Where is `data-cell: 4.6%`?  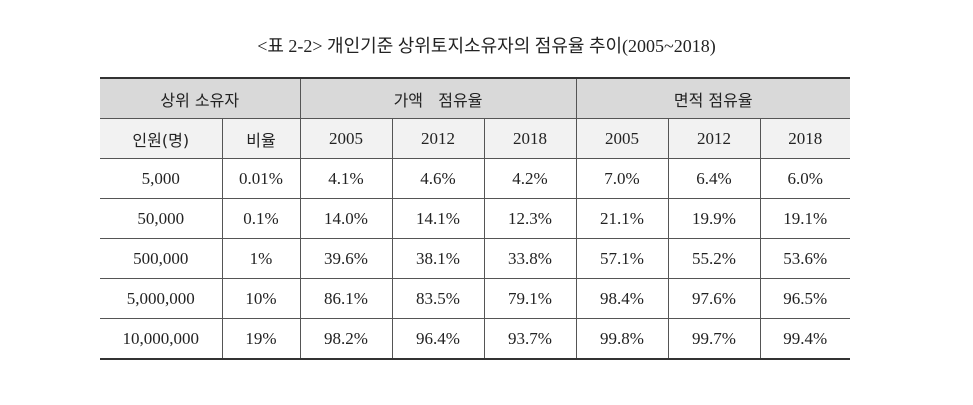
data-cell: 4.6% is located at coordinates (437, 178).